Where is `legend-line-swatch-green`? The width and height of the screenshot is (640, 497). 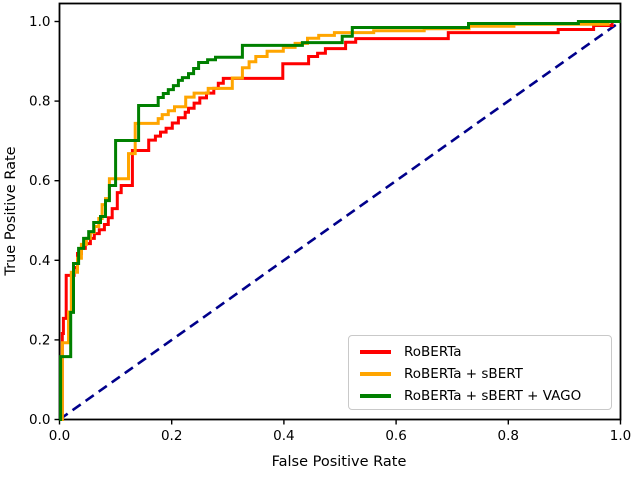
legend-line-swatch-green is located at coordinates (375, 396).